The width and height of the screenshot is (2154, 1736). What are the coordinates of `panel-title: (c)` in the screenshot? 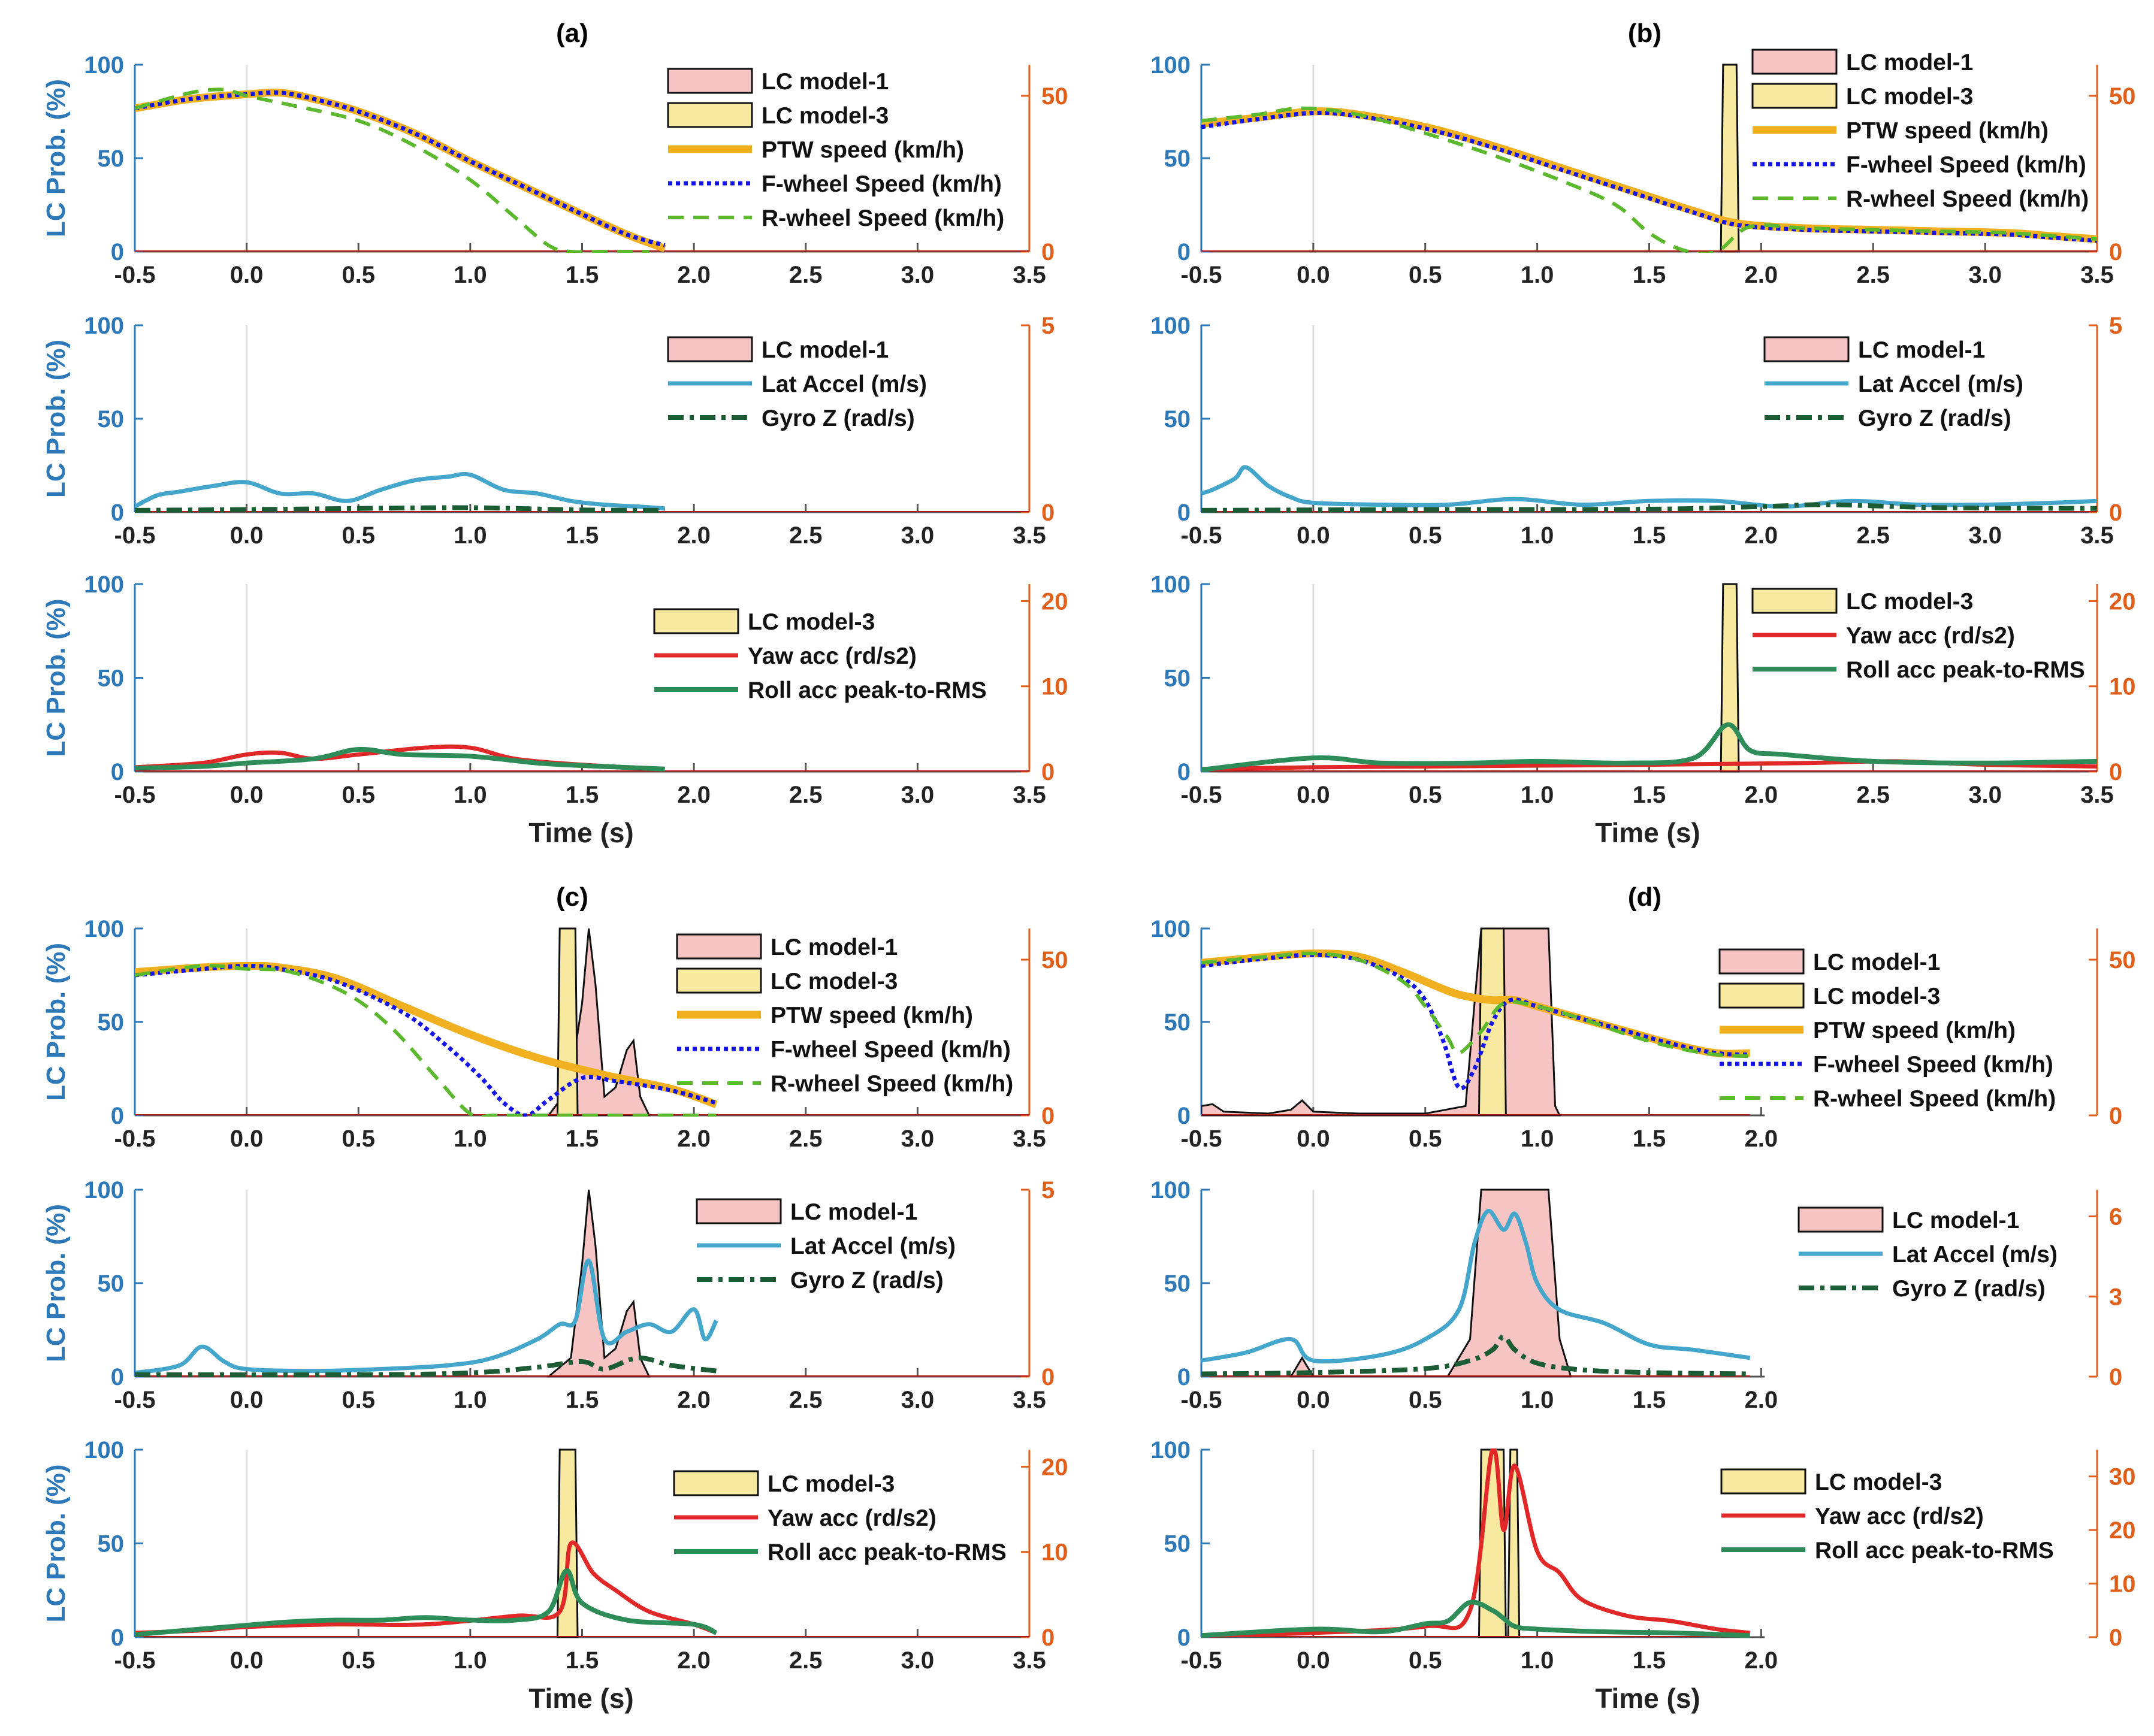 It's located at (572, 897).